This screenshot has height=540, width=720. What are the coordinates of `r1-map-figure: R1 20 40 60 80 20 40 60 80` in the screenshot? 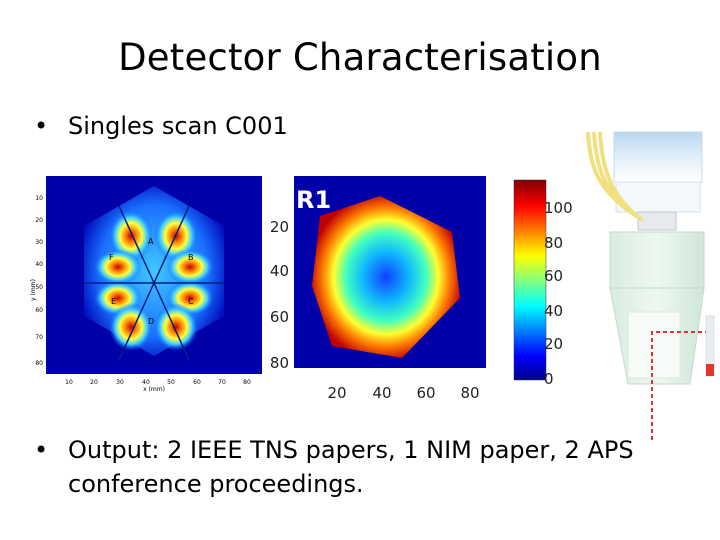 It's located at (378, 289).